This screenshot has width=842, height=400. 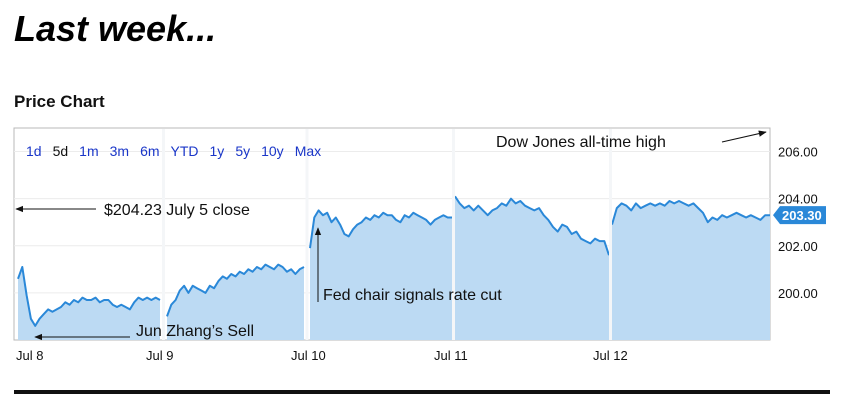 I want to click on x-tick-label: Jul 8, so click(x=29, y=354).